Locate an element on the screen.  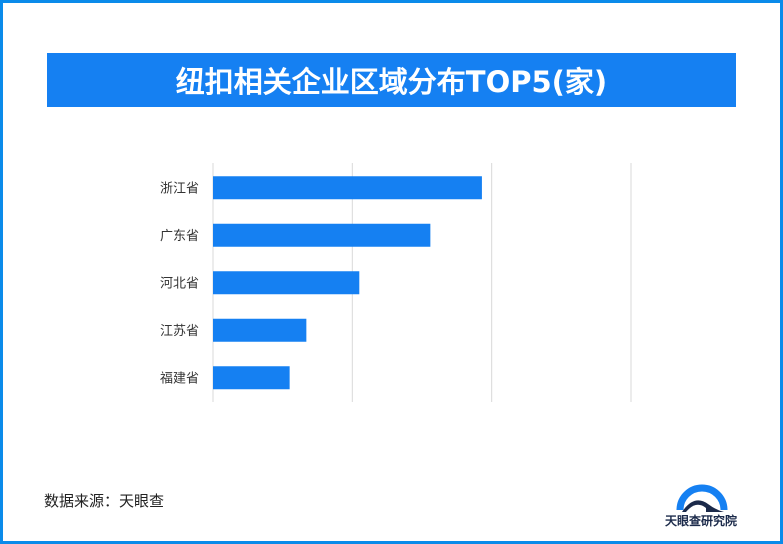
category-label-3: 江苏省 is located at coordinates (179, 331).